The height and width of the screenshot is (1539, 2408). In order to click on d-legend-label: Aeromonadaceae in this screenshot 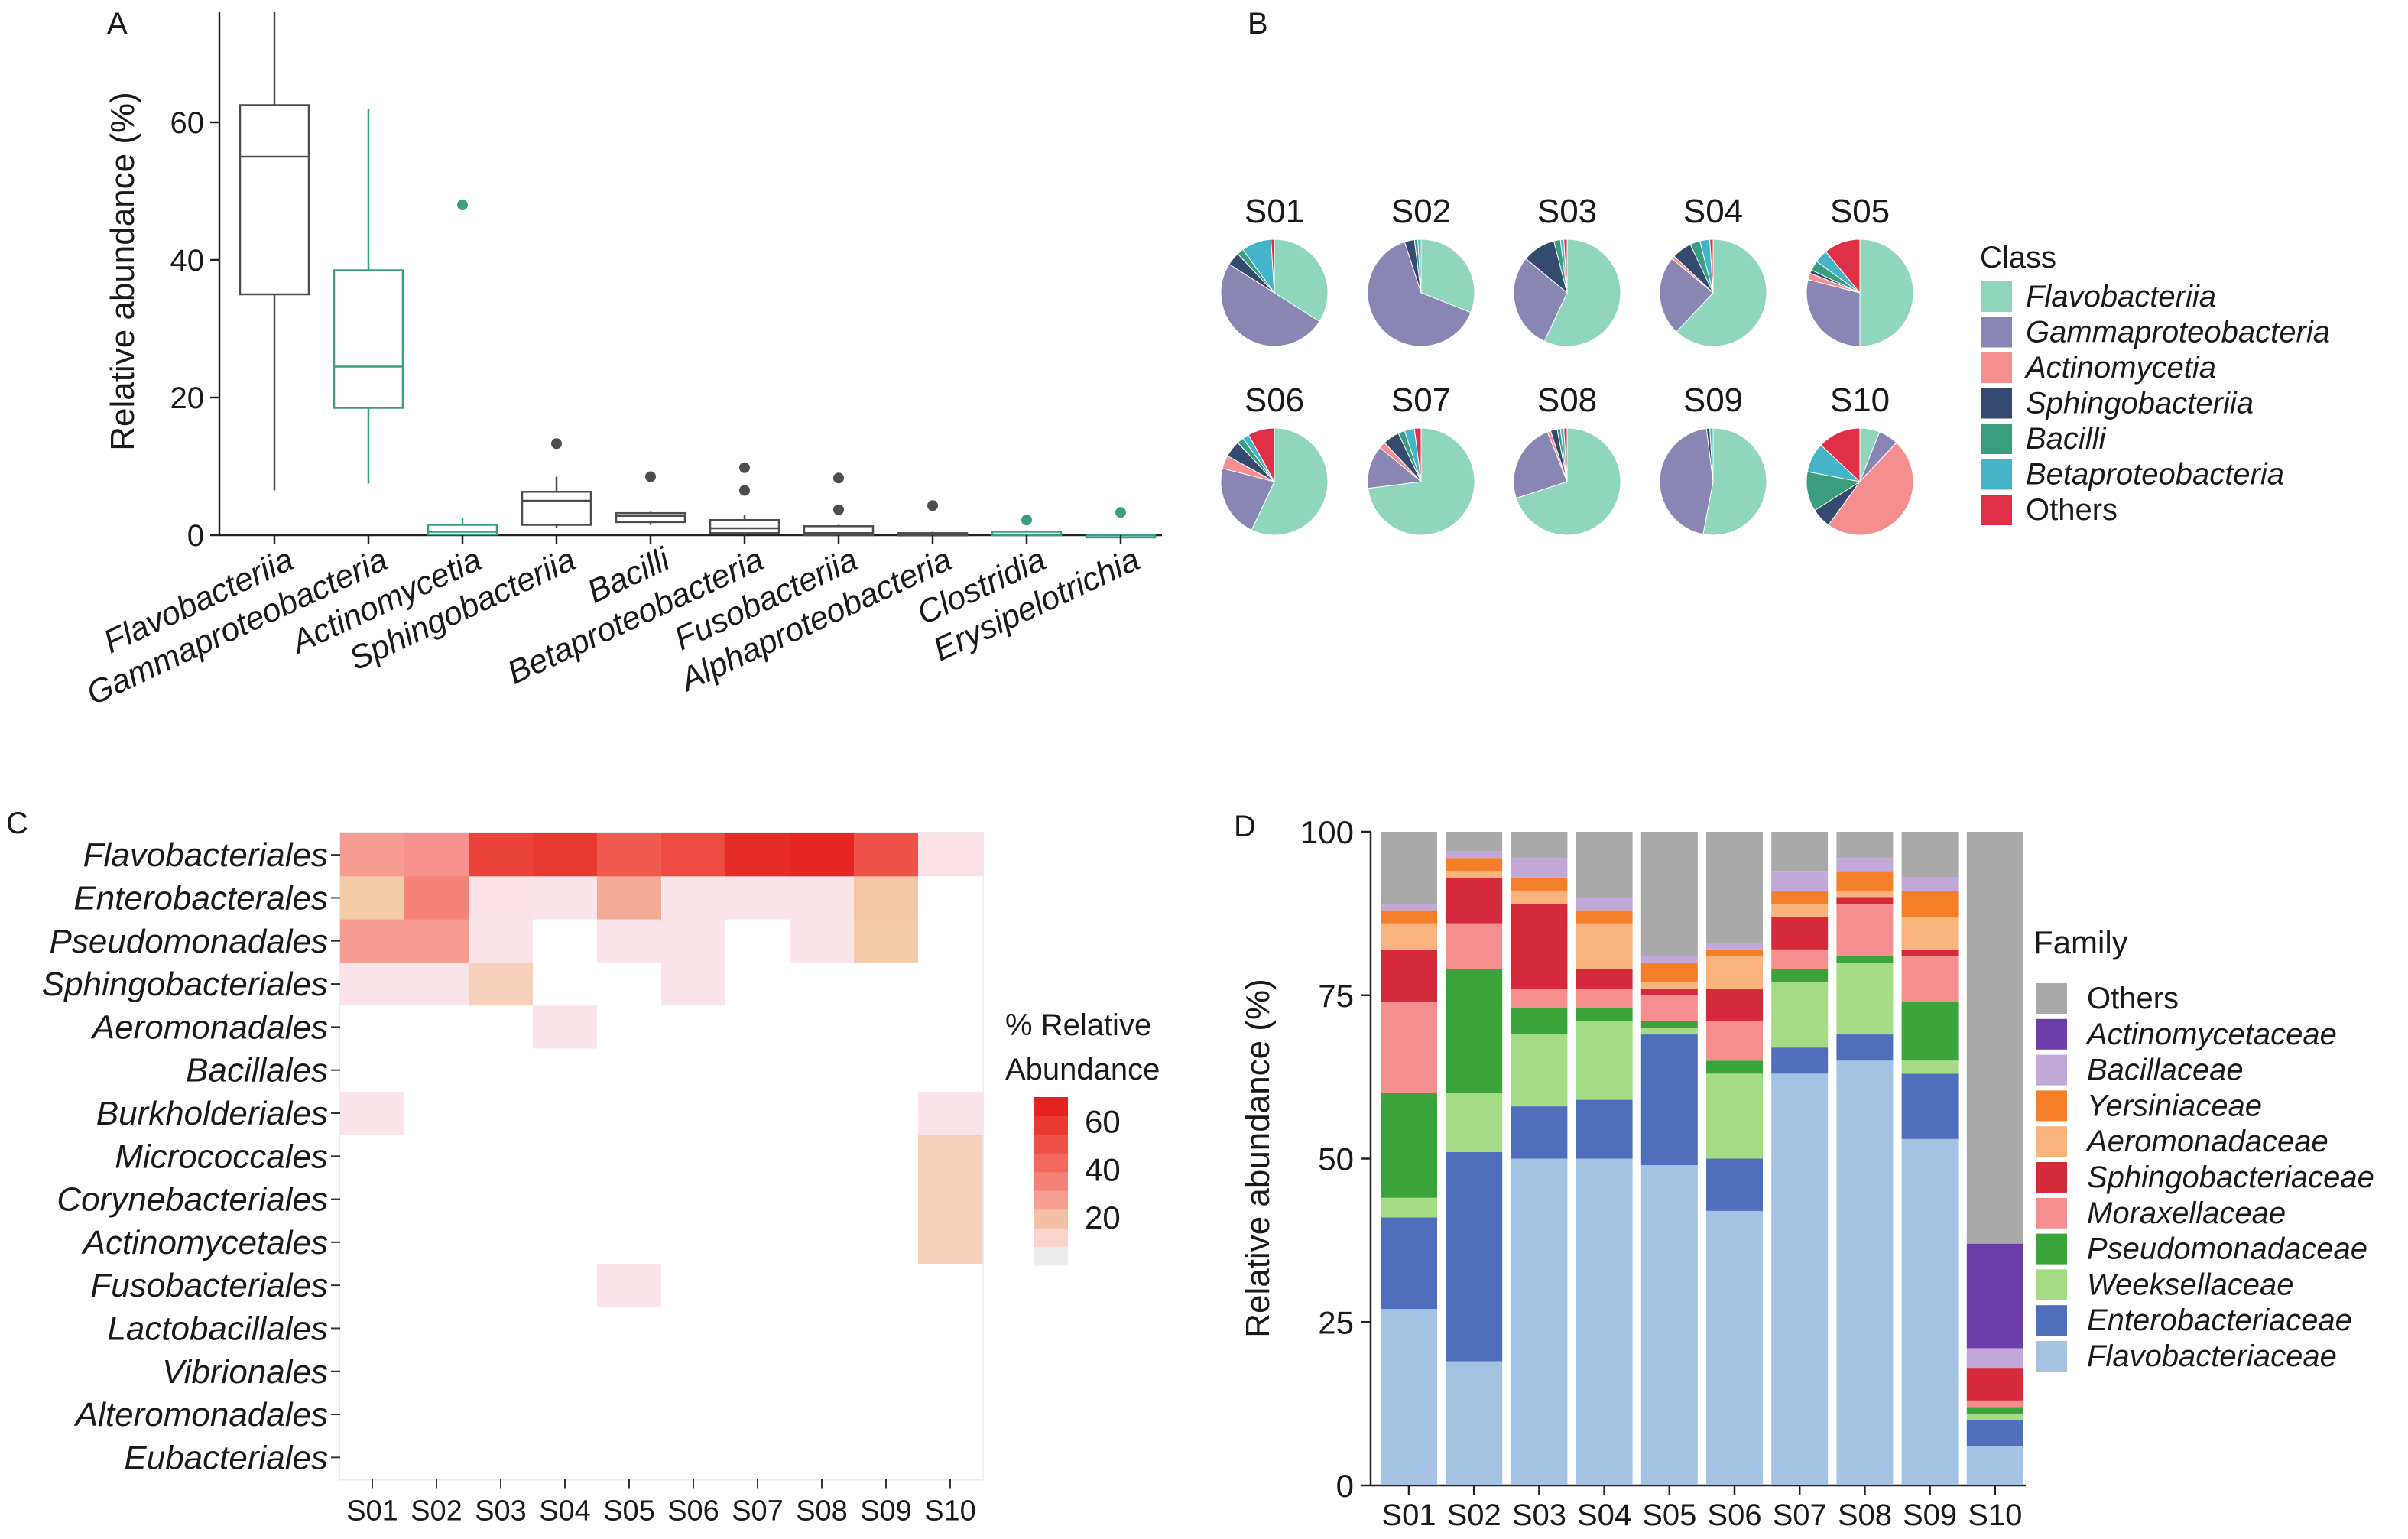, I will do `click(2206, 1141)`.